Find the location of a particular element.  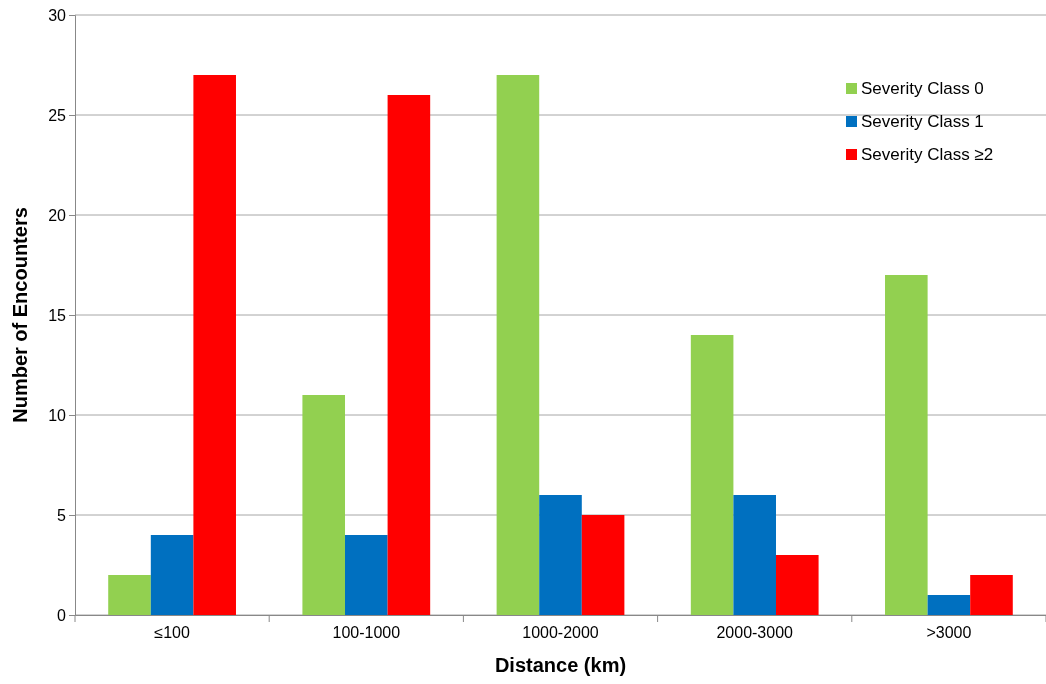

y-tick-label: 30 is located at coordinates (57, 15).